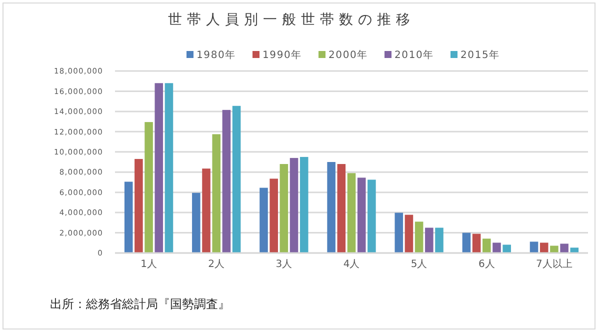  What do you see at coordinates (282, 55) in the screenshot?
I see `legend-label: 1990年` at bounding box center [282, 55].